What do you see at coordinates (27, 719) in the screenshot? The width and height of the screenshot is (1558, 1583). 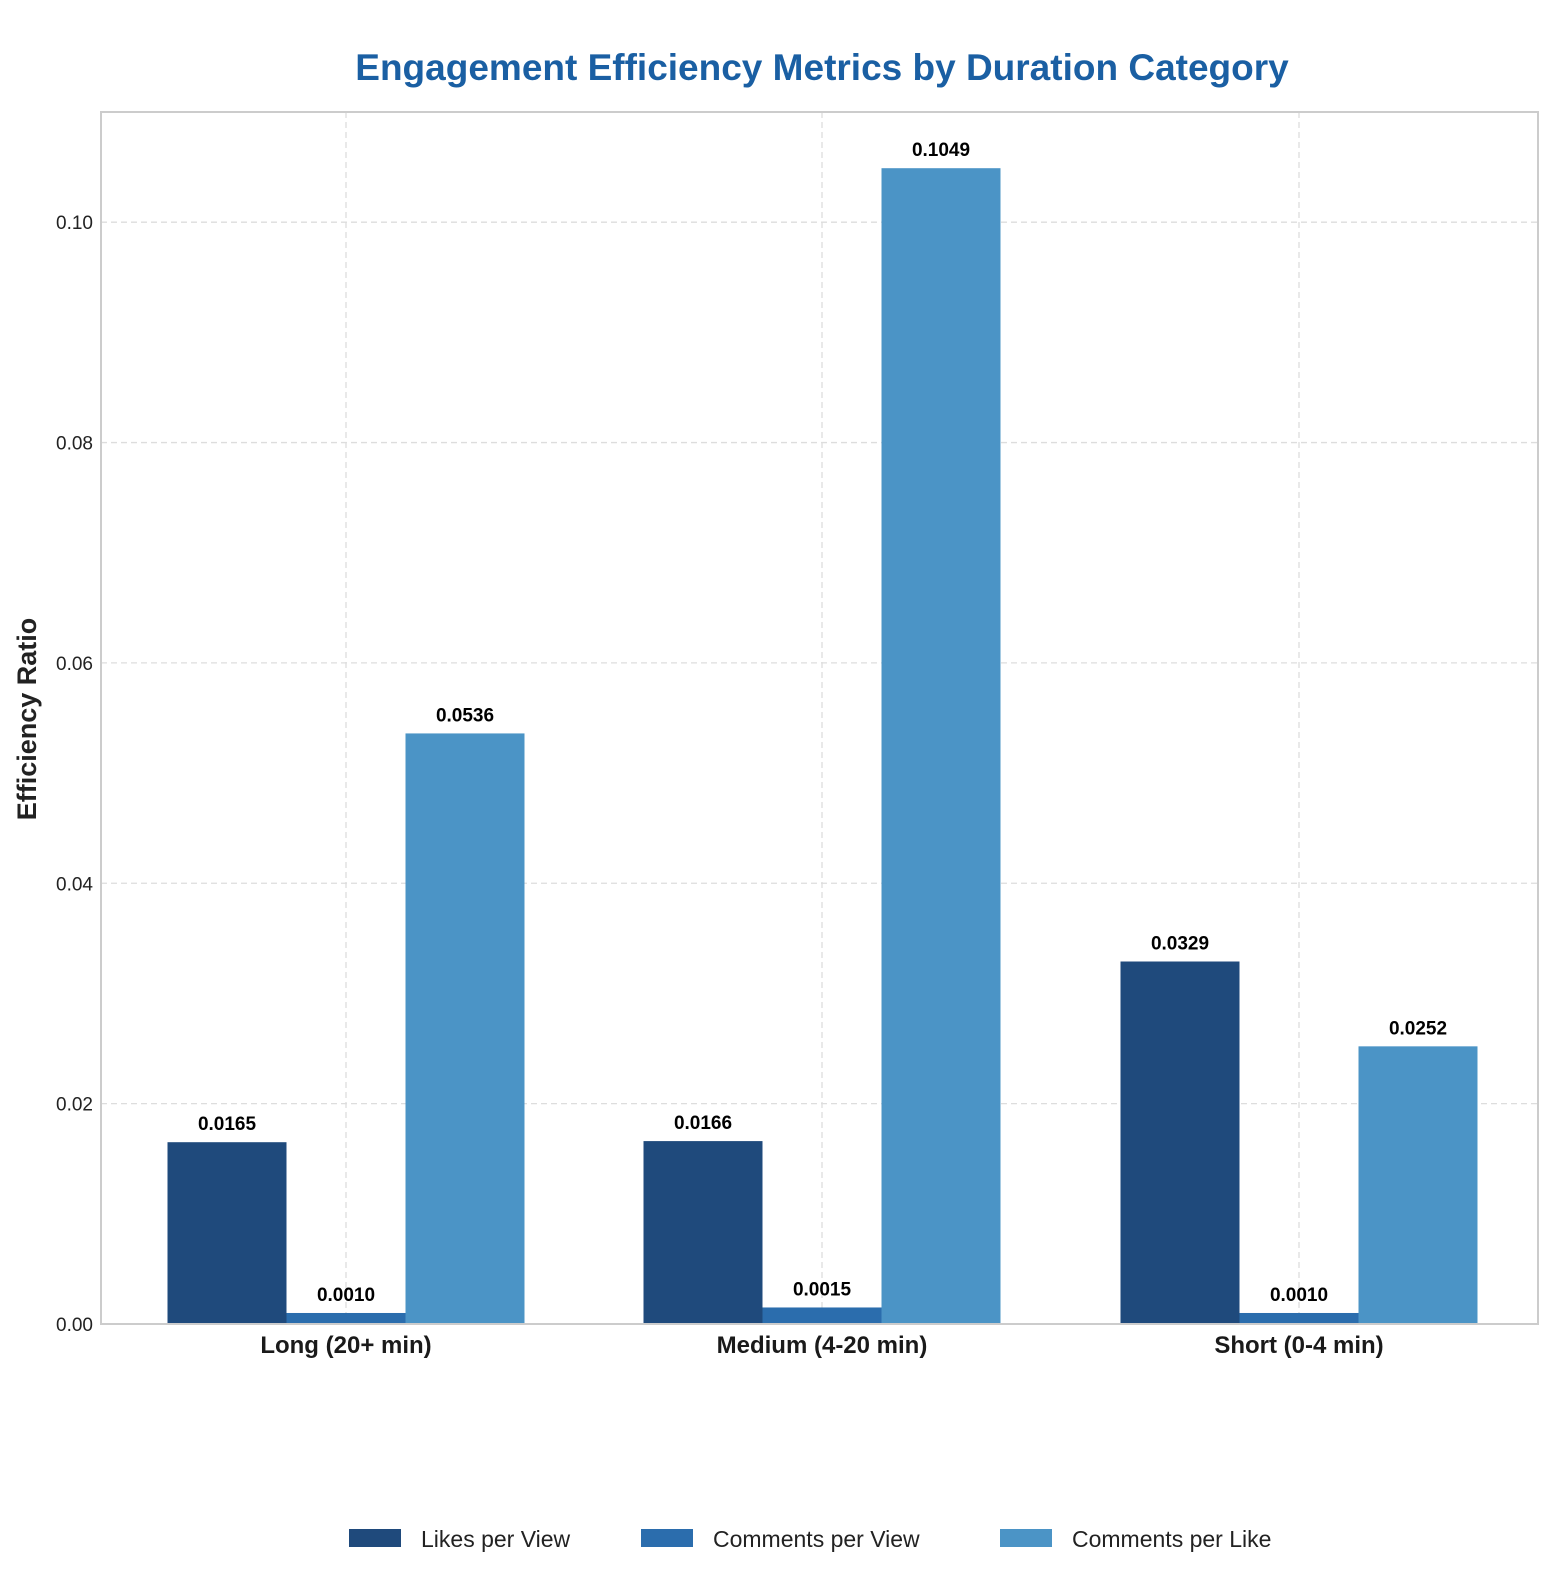 I see `y-axis-title: Efficiency Ratio` at bounding box center [27, 719].